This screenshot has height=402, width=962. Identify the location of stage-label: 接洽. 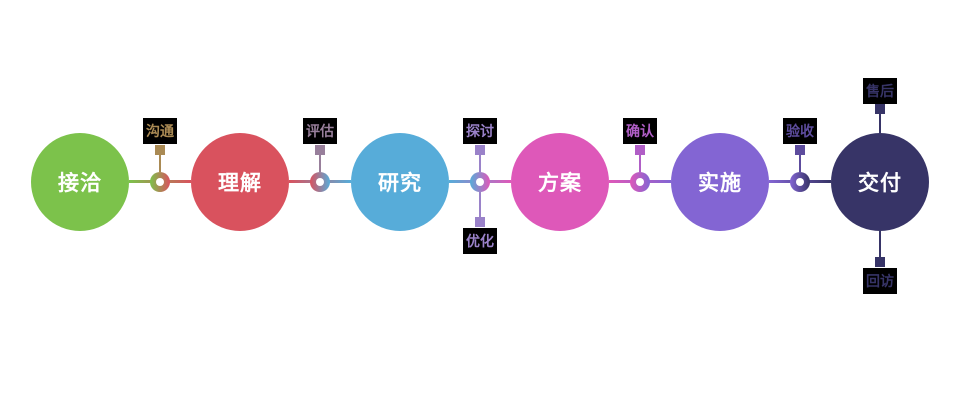
(80, 183).